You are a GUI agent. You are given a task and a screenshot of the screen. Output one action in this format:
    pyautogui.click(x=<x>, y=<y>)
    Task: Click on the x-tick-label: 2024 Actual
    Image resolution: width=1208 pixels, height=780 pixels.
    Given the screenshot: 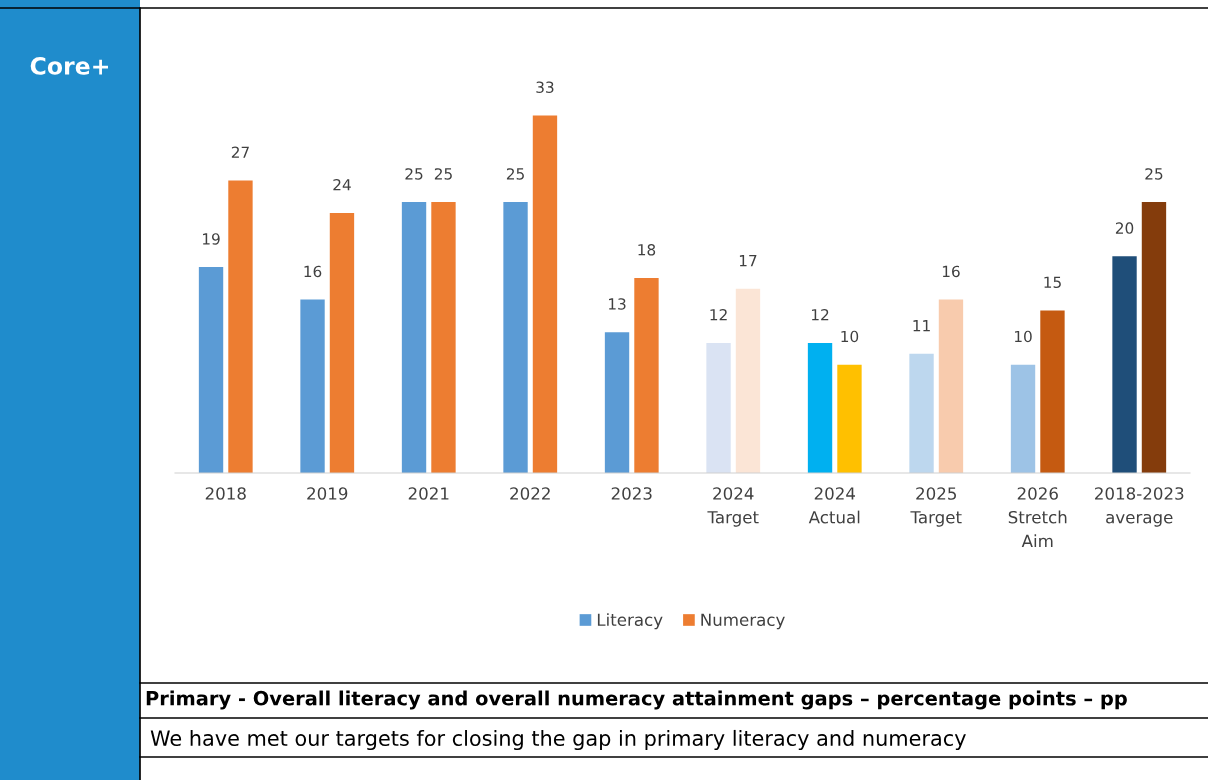 What is the action you would take?
    pyautogui.click(x=834, y=505)
    